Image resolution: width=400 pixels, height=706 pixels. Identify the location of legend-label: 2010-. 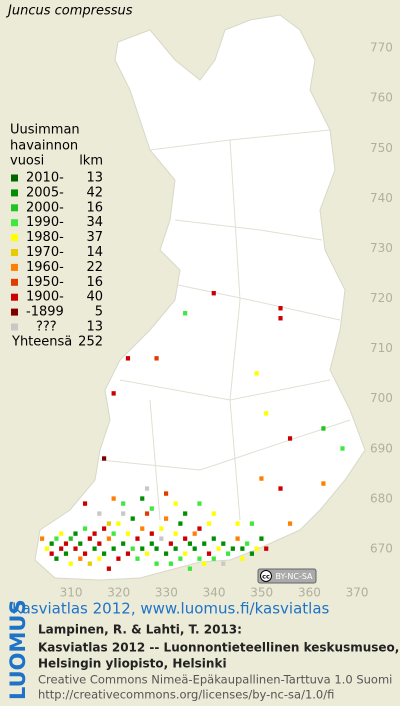
(45, 178).